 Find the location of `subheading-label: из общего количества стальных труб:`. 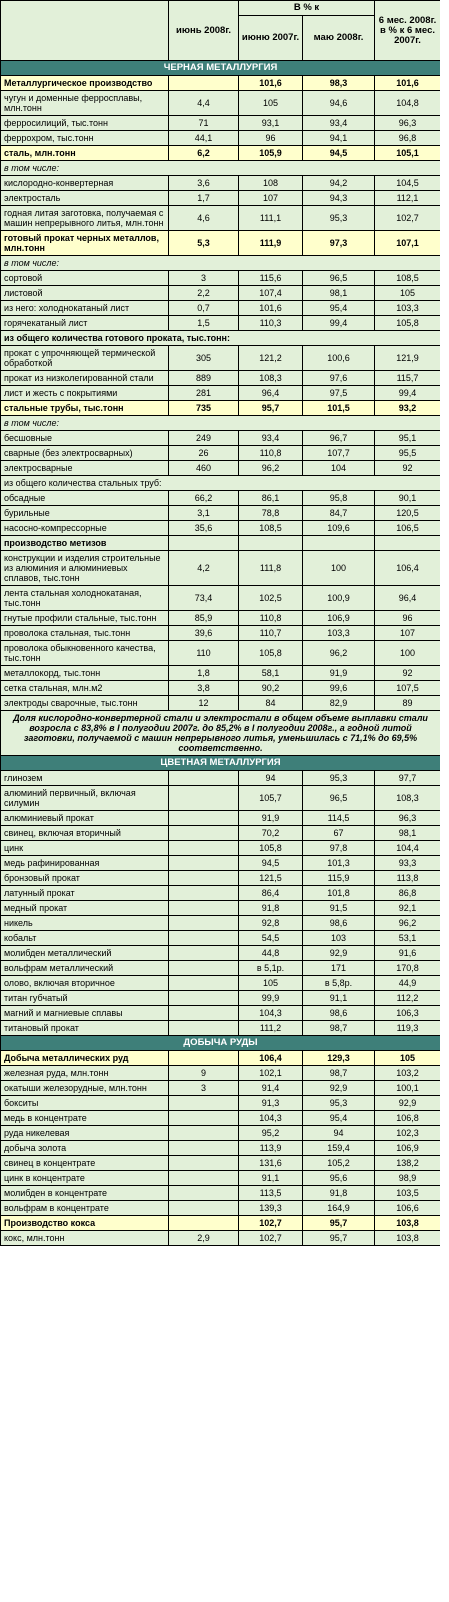

subheading-label: из общего количества стальных труб: is located at coordinates (220, 483).